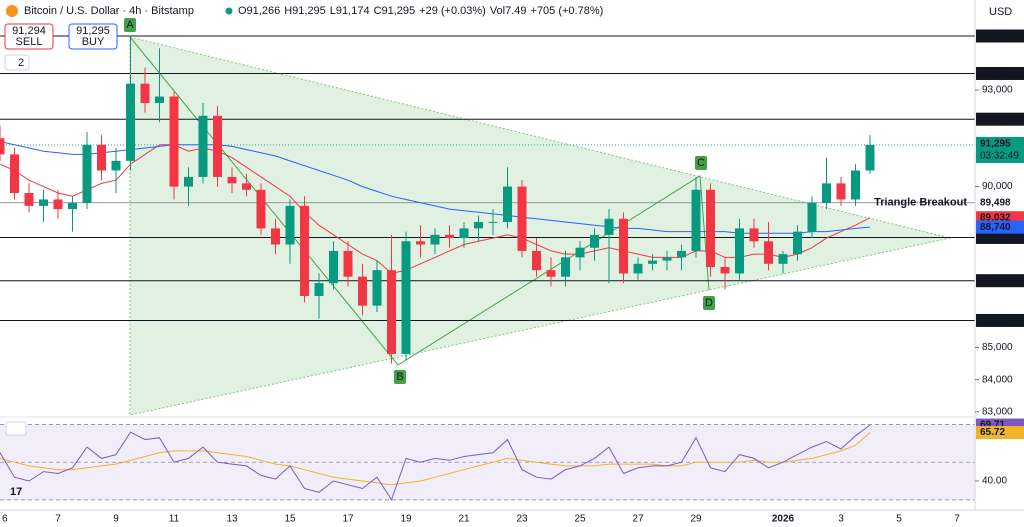 The height and width of the screenshot is (527, 1024). What do you see at coordinates (435, 459) in the screenshot?
I see `rsi-ma` at bounding box center [435, 459].